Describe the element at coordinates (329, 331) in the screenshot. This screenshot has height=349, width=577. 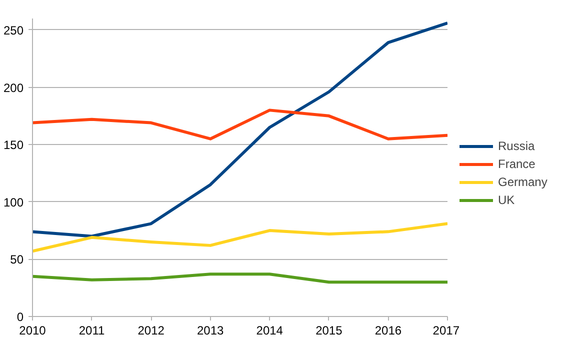
I see `x-tick-label: 2015` at that location.